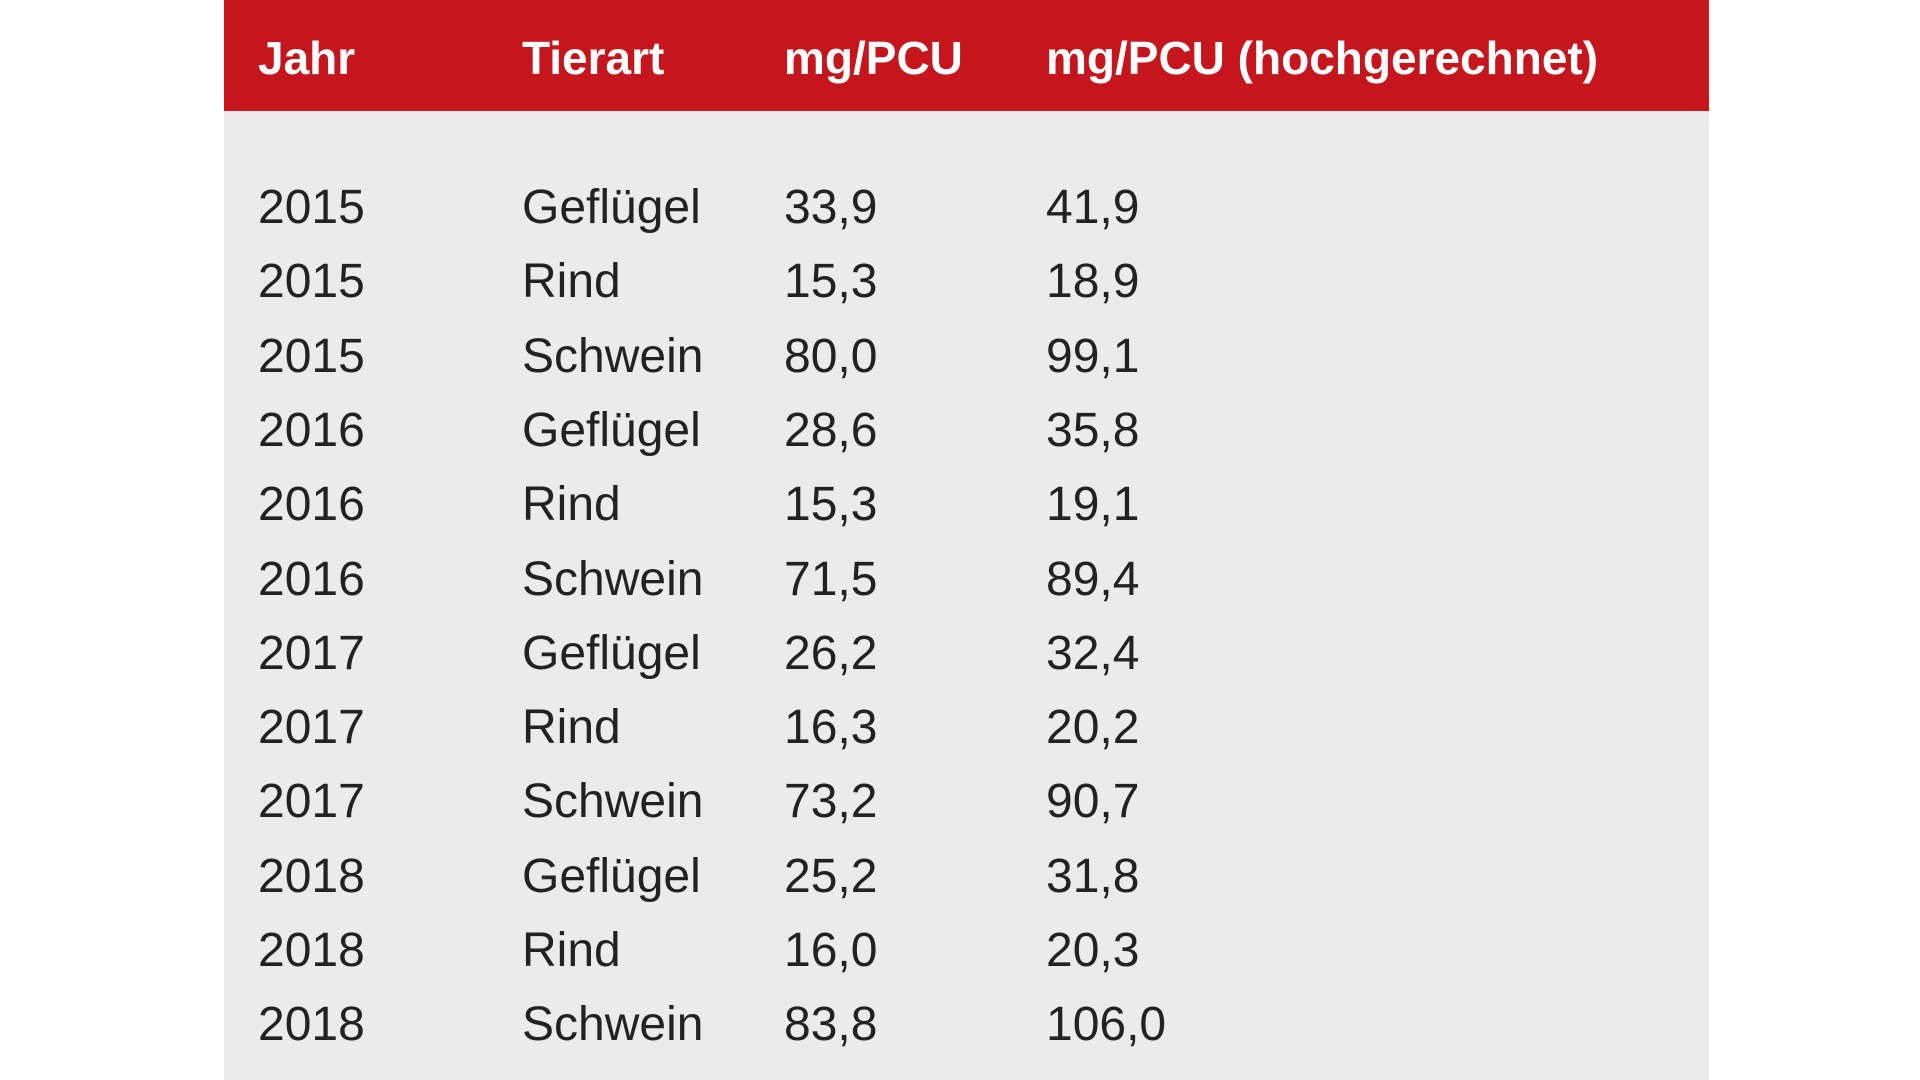 Image resolution: width=1920 pixels, height=1080 pixels. What do you see at coordinates (1093, 430) in the screenshot?
I see `table-cell: 35,8` at bounding box center [1093, 430].